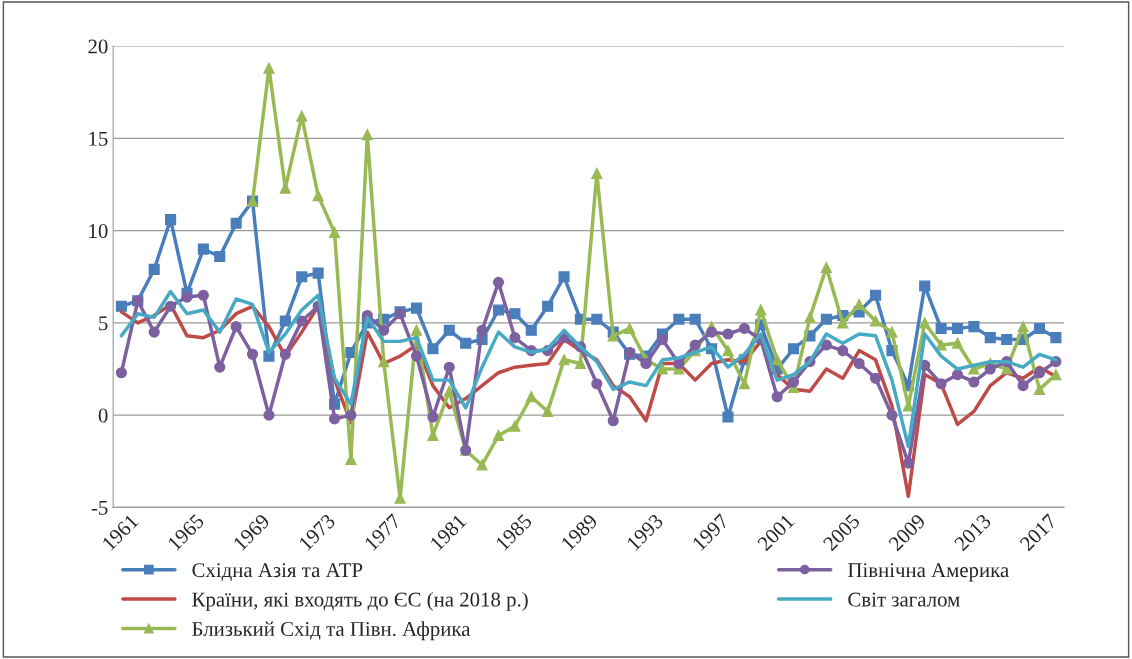 Image resolution: width=1132 pixels, height=659 pixels. What do you see at coordinates (98, 138) in the screenshot?
I see `y-tick-label: 15` at bounding box center [98, 138].